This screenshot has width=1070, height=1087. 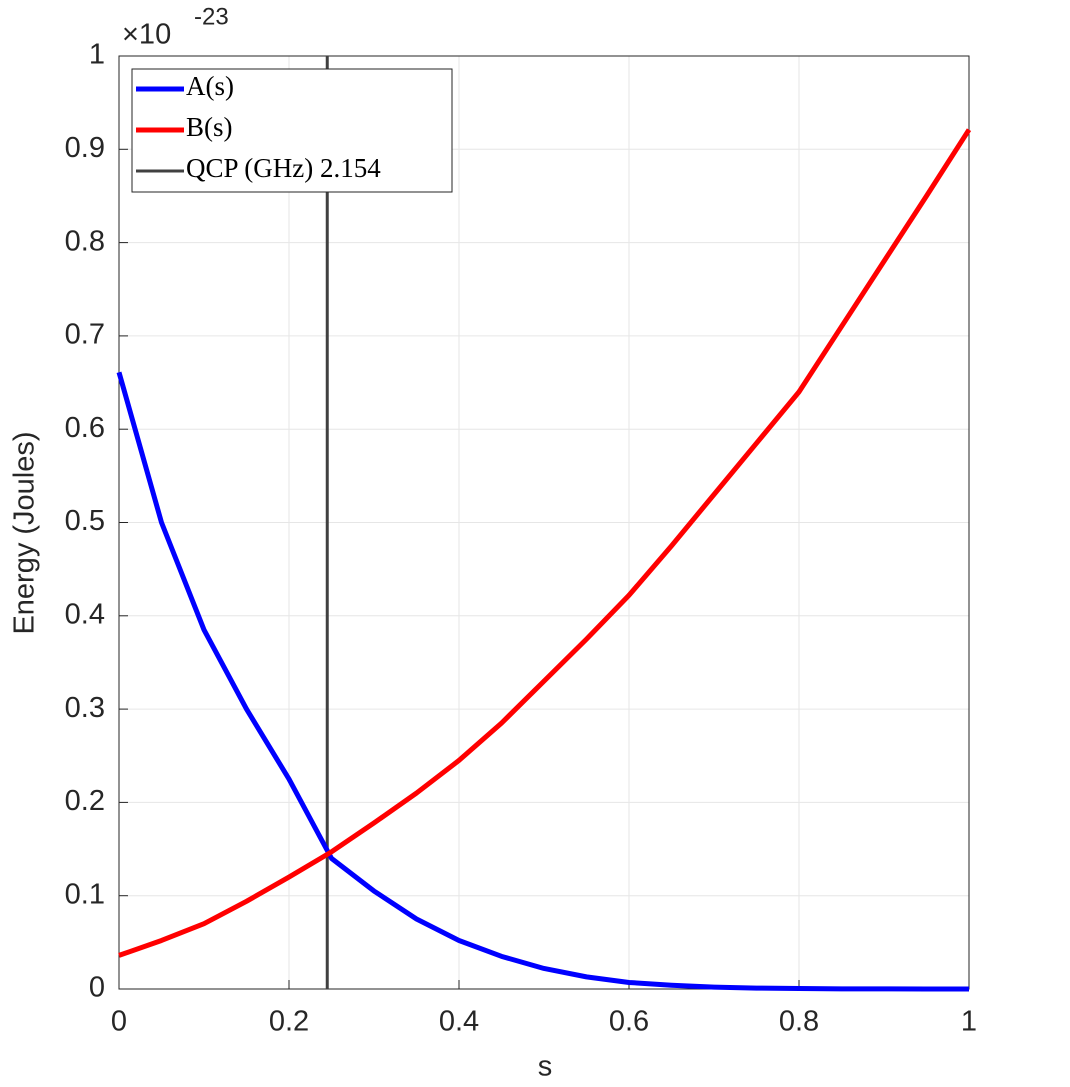 What do you see at coordinates (146, 35) in the screenshot?
I see `y-multiplier-base: ×10` at bounding box center [146, 35].